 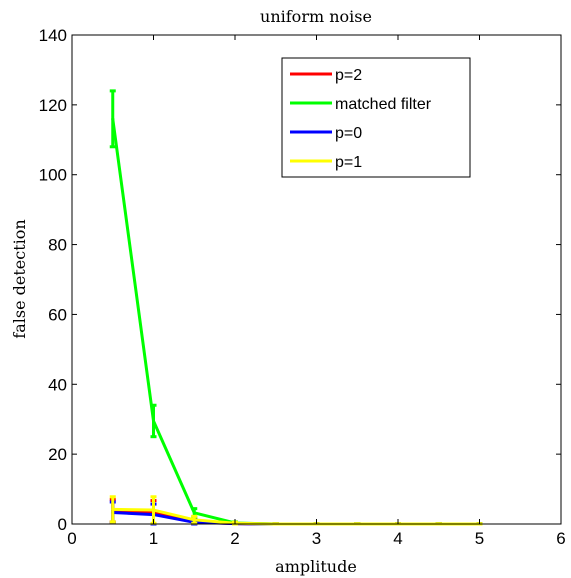 I want to click on y-tick-label: 140, so click(x=53, y=35).